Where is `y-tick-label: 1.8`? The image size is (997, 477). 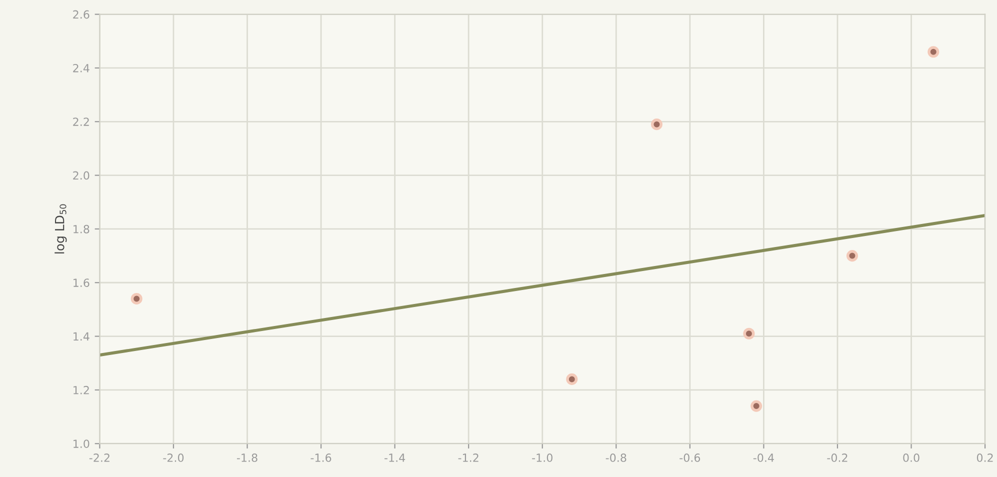 y-tick-label: 1.8 is located at coordinates (82, 229).